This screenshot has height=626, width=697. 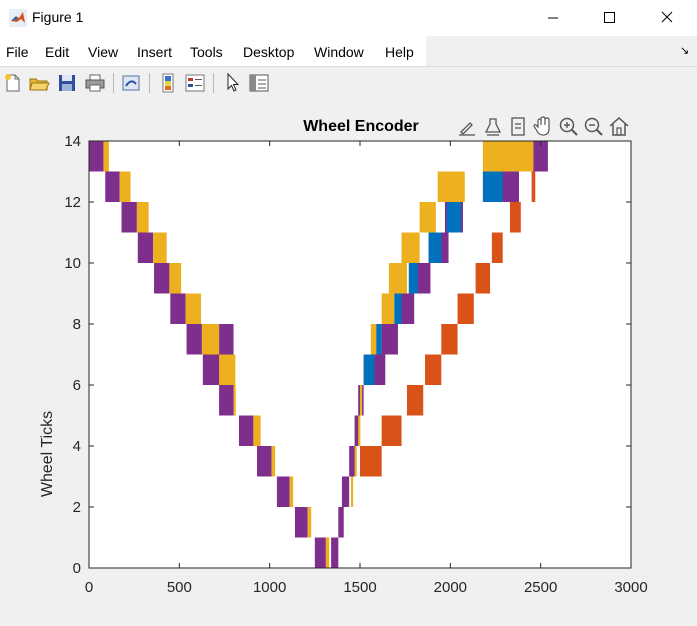 I want to click on link-plot-icon, so click(x=131, y=83).